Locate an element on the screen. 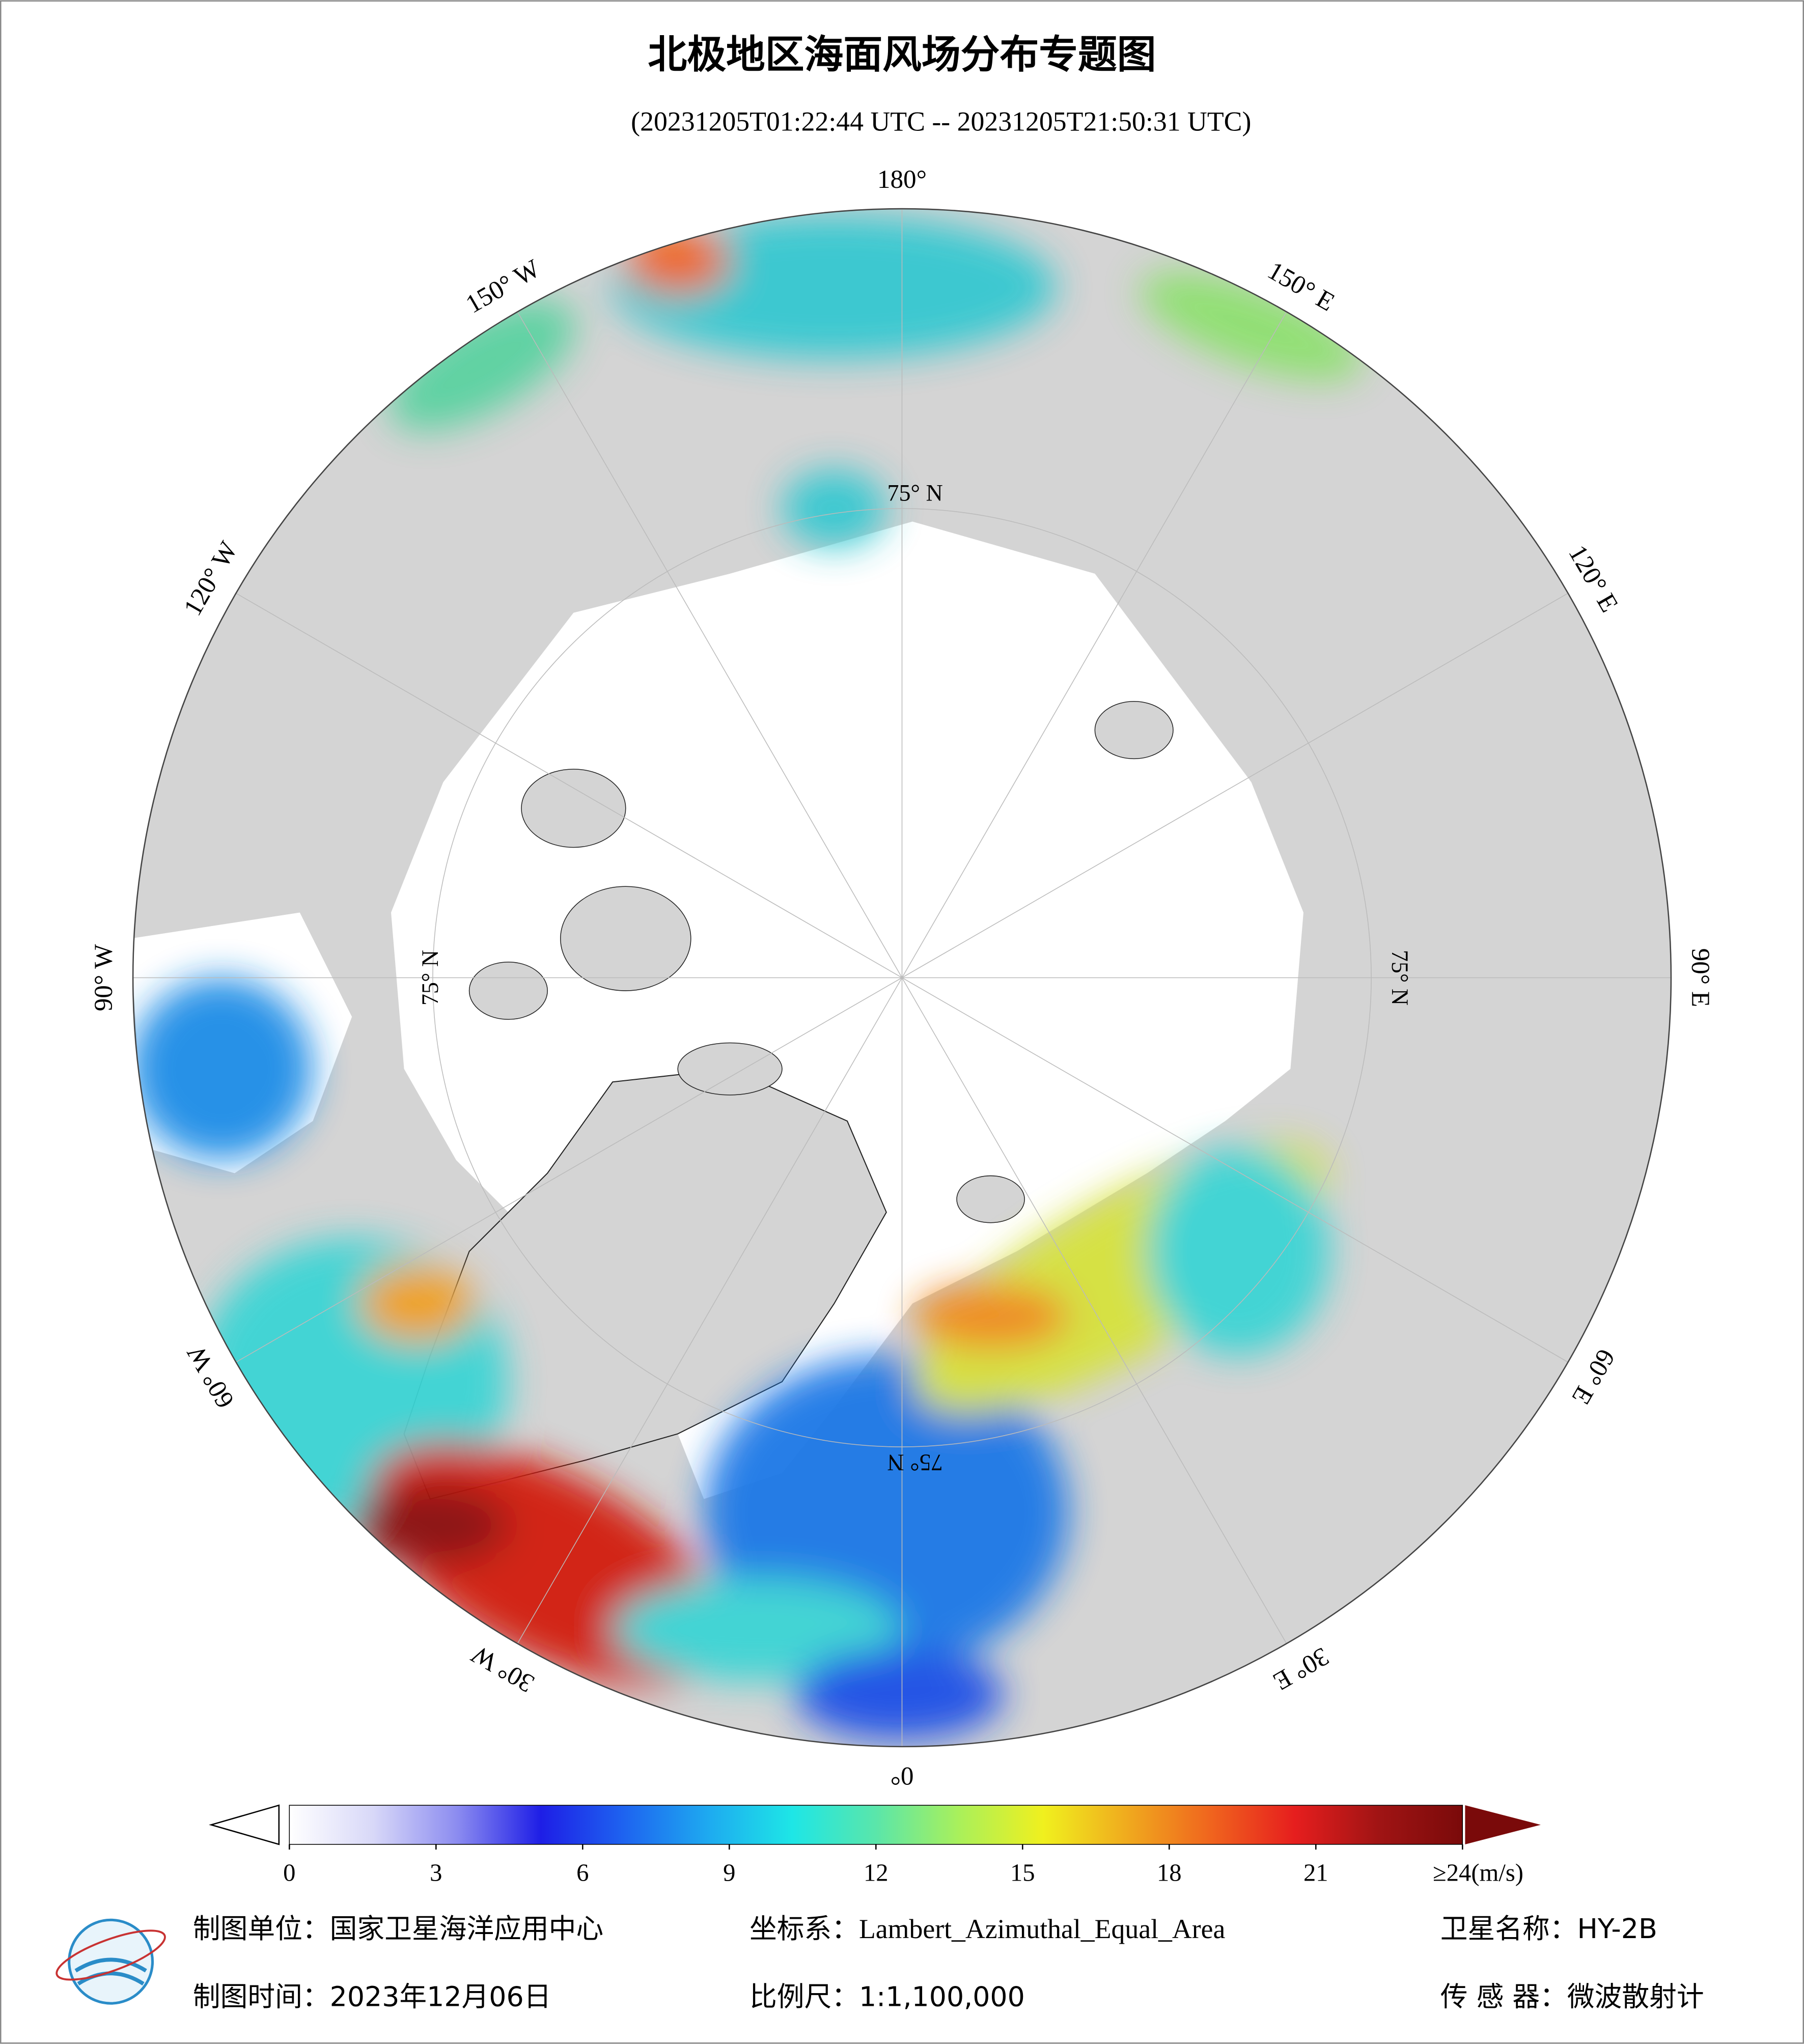 The image size is (1804, 2044). title: 北极地区海面风场分布专题图 is located at coordinates (902, 55).